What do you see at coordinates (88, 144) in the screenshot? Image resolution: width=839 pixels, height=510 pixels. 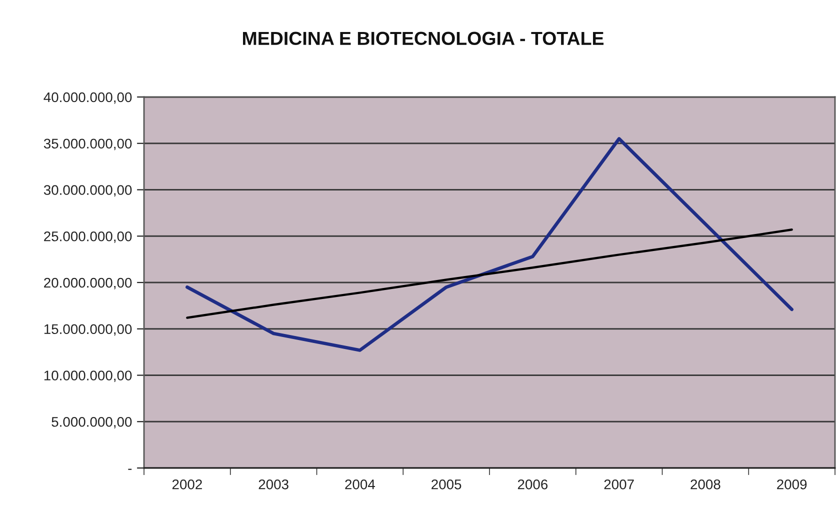 I see `y-tick-label: 35.000.000,00` at bounding box center [88, 144].